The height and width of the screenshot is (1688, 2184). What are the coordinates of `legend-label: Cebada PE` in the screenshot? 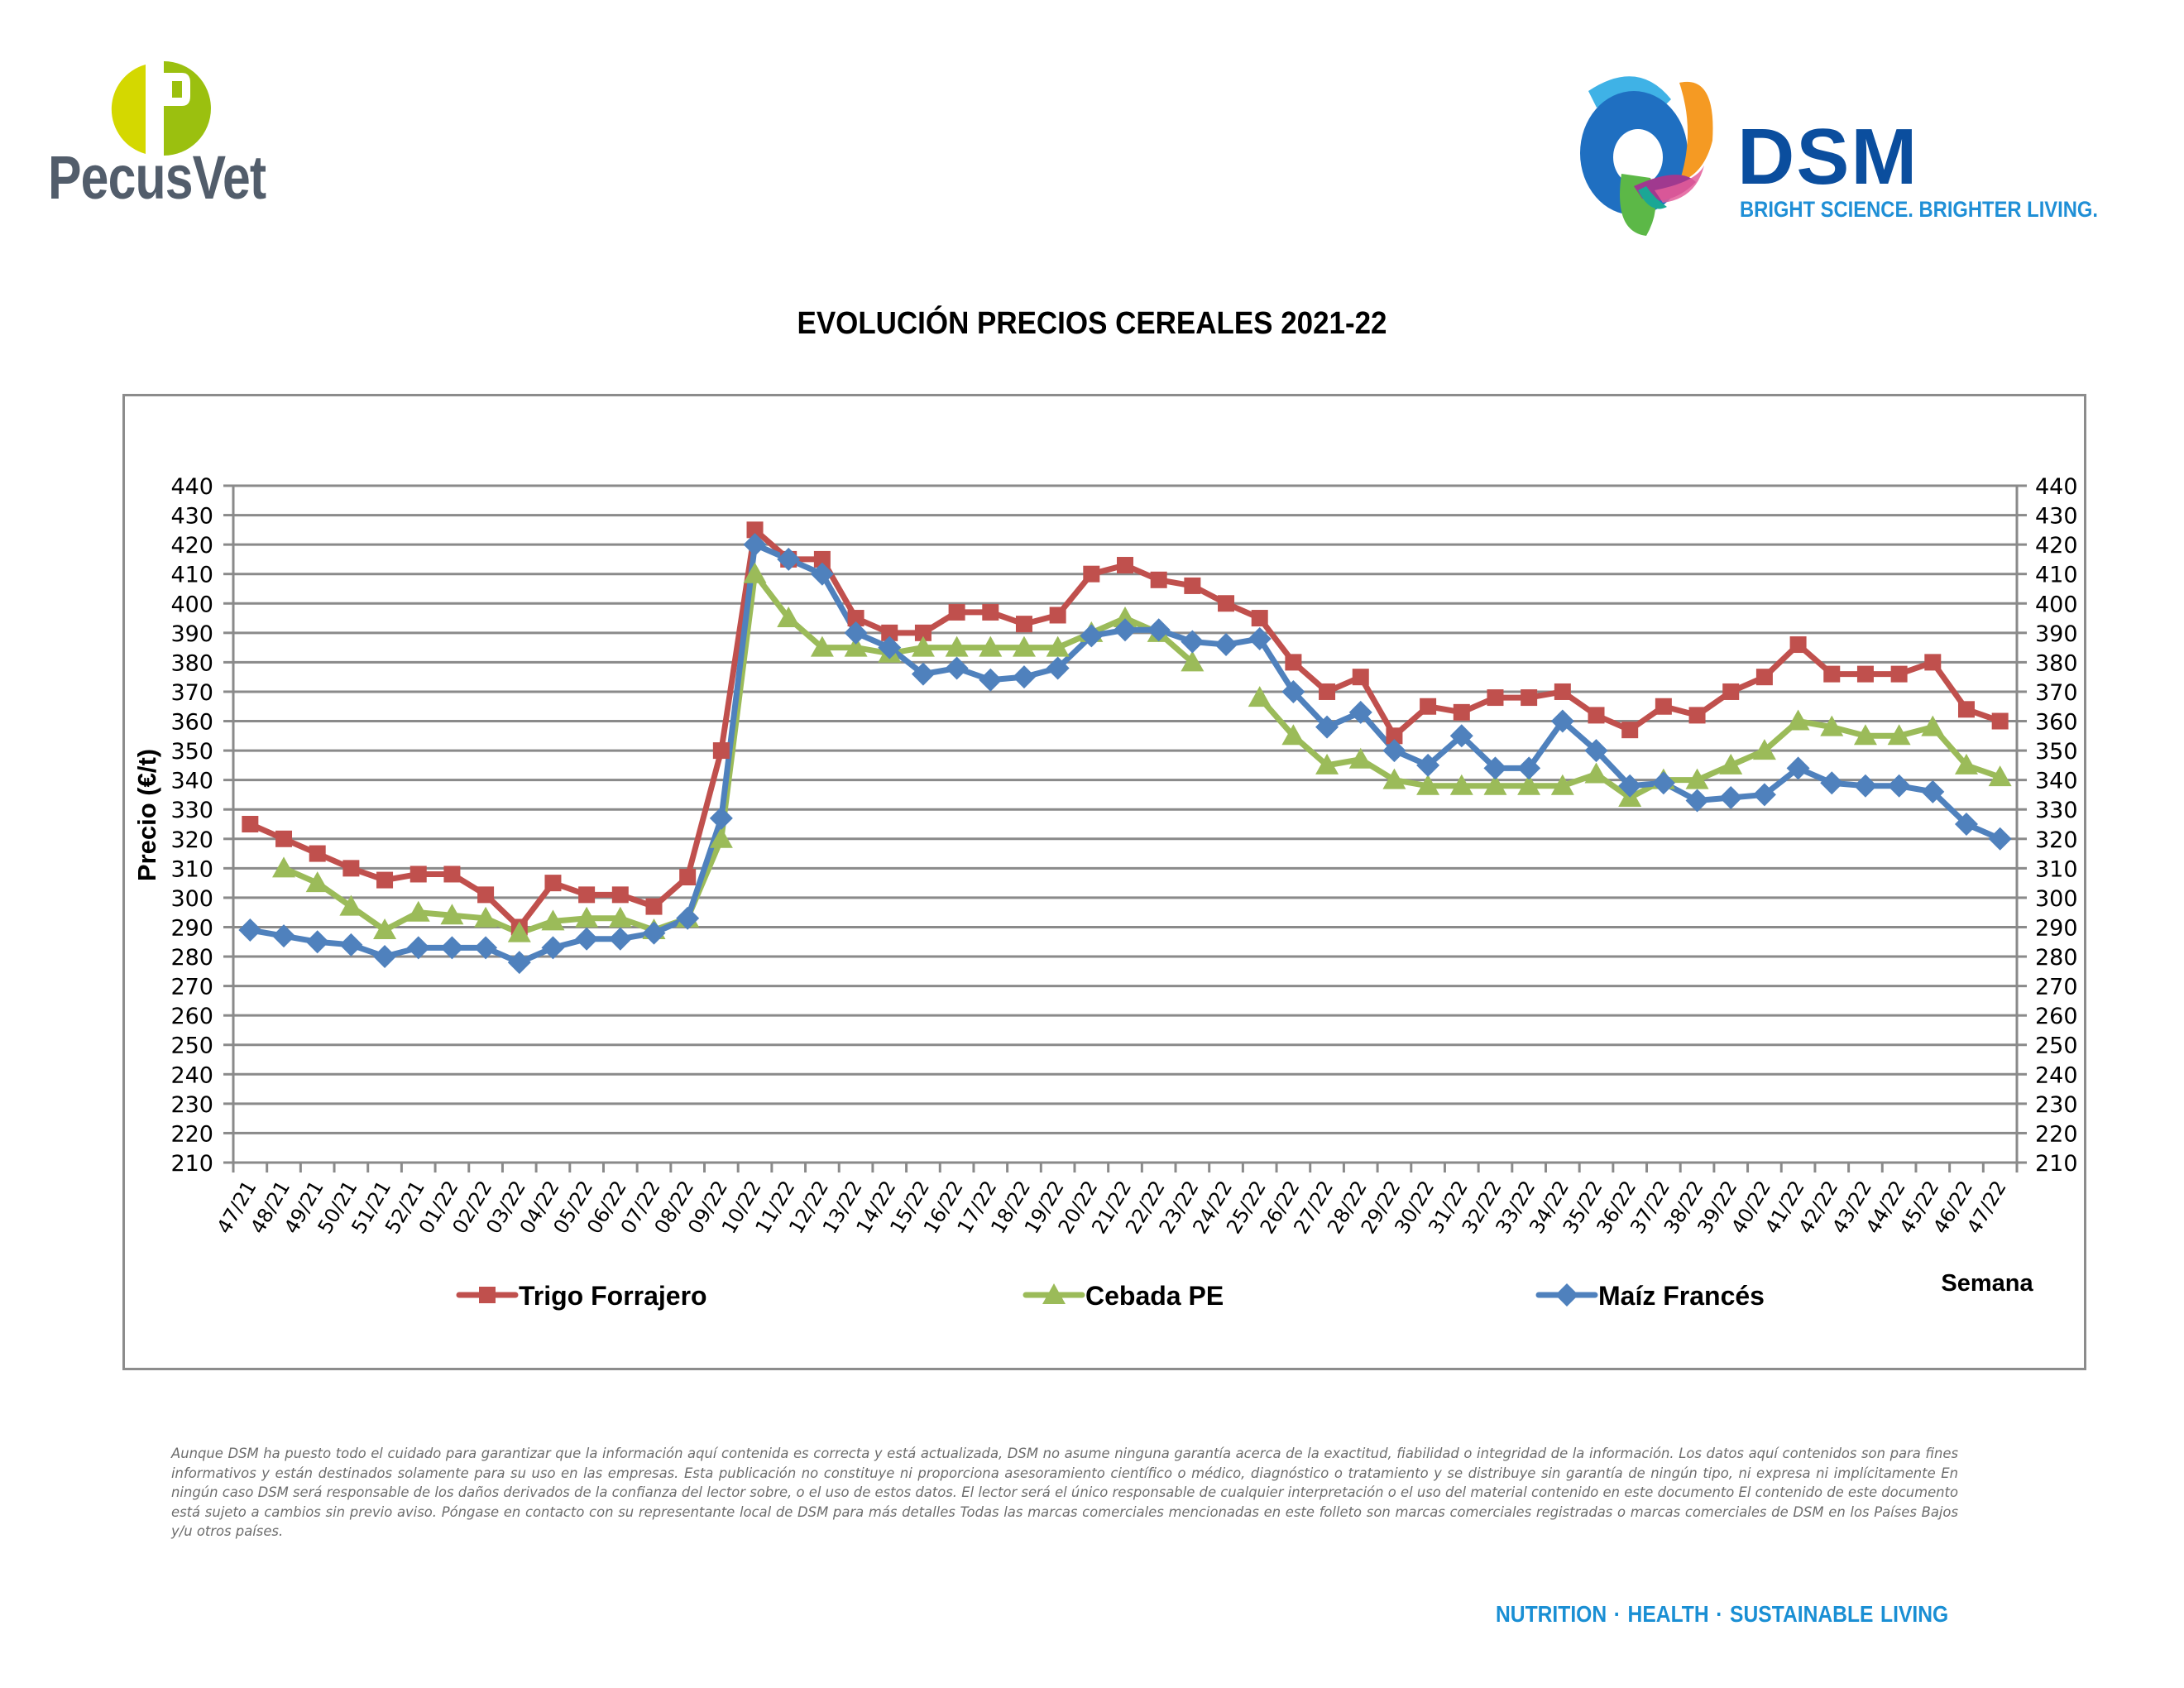 It's located at (1154, 1296).